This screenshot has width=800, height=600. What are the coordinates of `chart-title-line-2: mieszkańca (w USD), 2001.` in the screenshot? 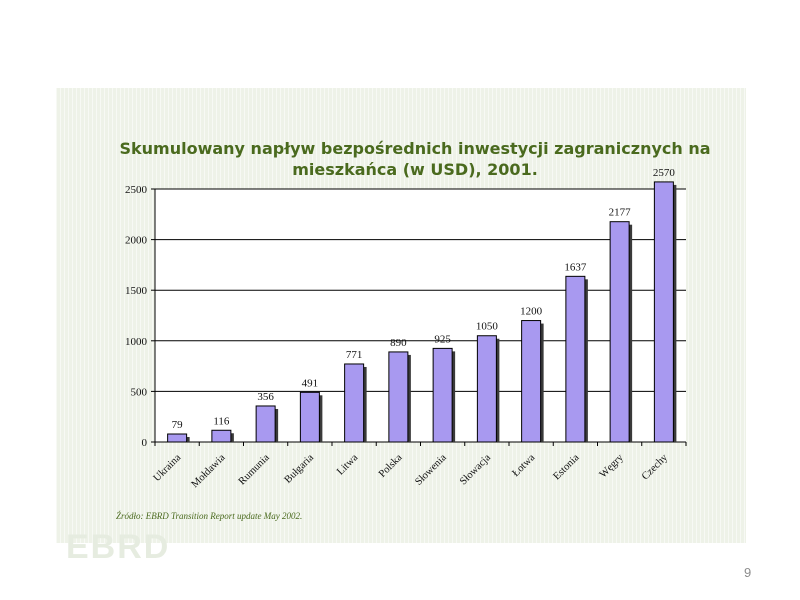 It's located at (415, 169).